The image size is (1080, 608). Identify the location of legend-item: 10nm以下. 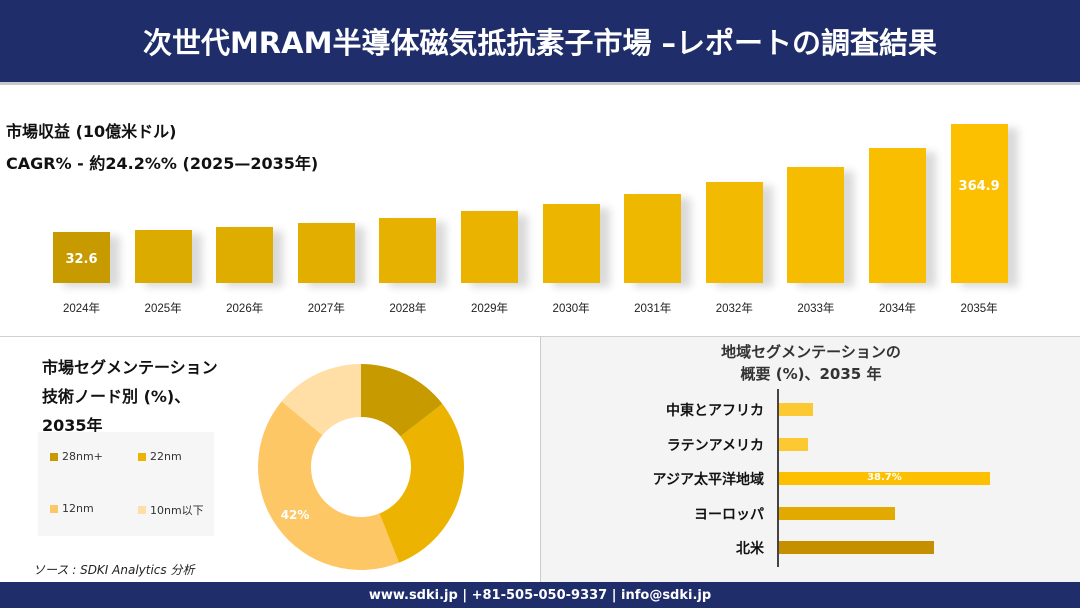
(171, 510).